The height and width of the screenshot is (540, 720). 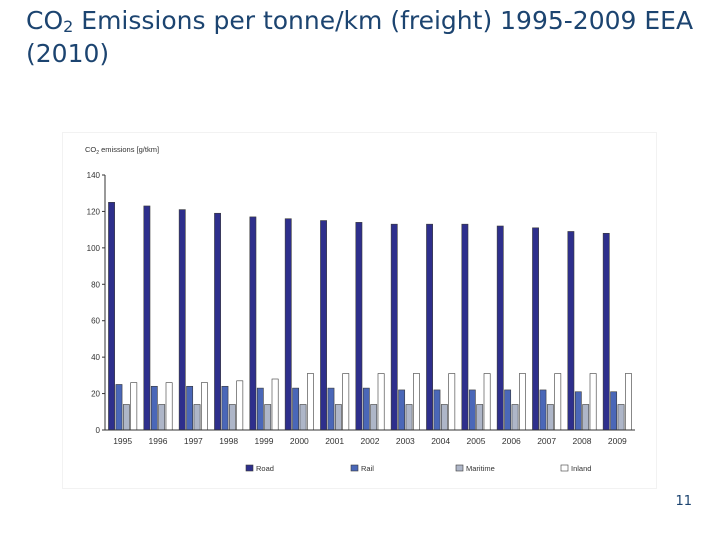 What do you see at coordinates (334, 441) in the screenshot?
I see `x-tick-label: 2001` at bounding box center [334, 441].